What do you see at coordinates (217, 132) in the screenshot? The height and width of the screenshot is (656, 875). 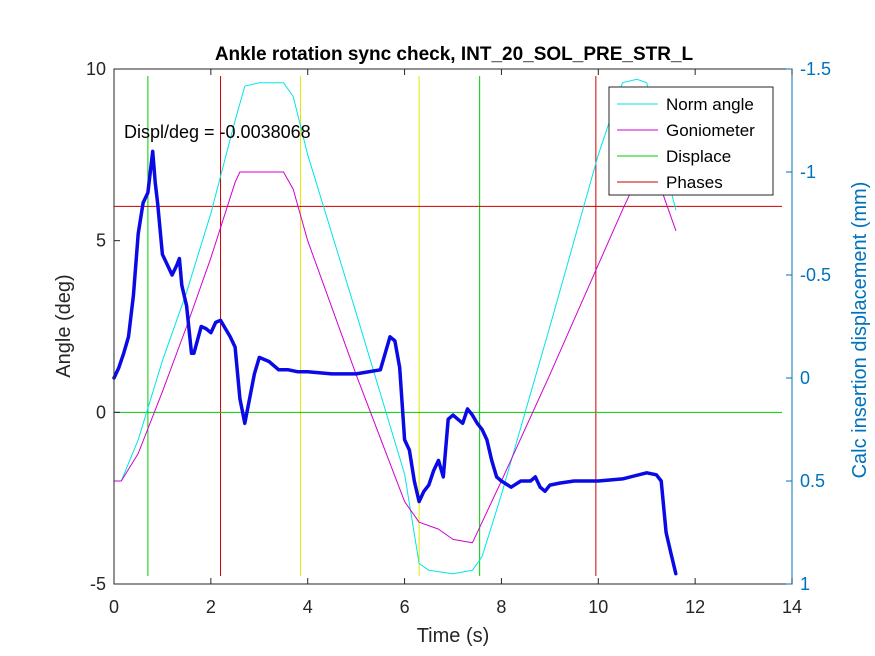 I see `displacement-per-degree-annotation: Displ/deg = -0.0038068` at bounding box center [217, 132].